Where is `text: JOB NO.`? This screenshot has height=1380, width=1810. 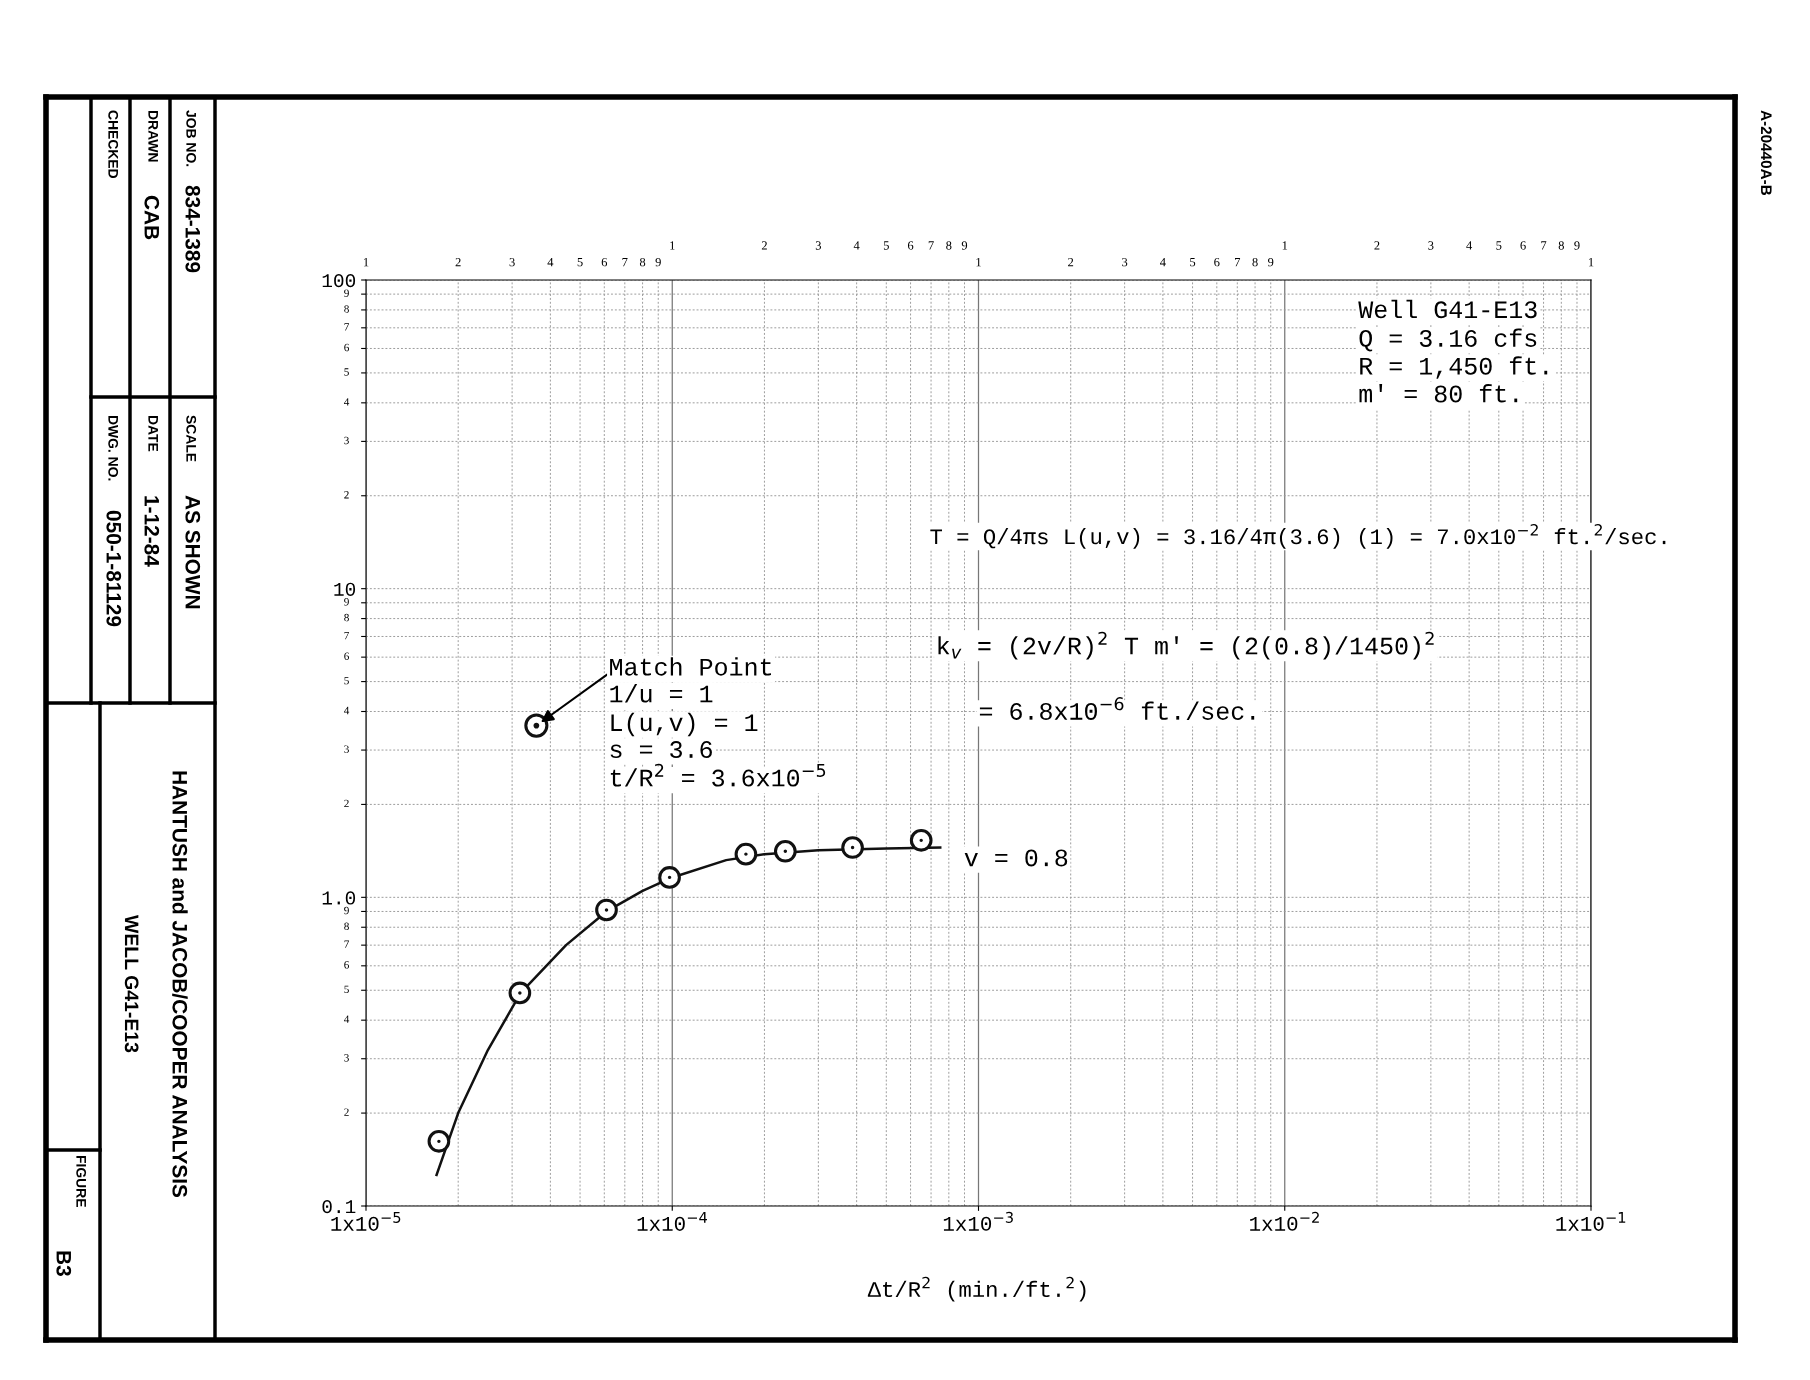
text: JOB NO. is located at coordinates (191, 138).